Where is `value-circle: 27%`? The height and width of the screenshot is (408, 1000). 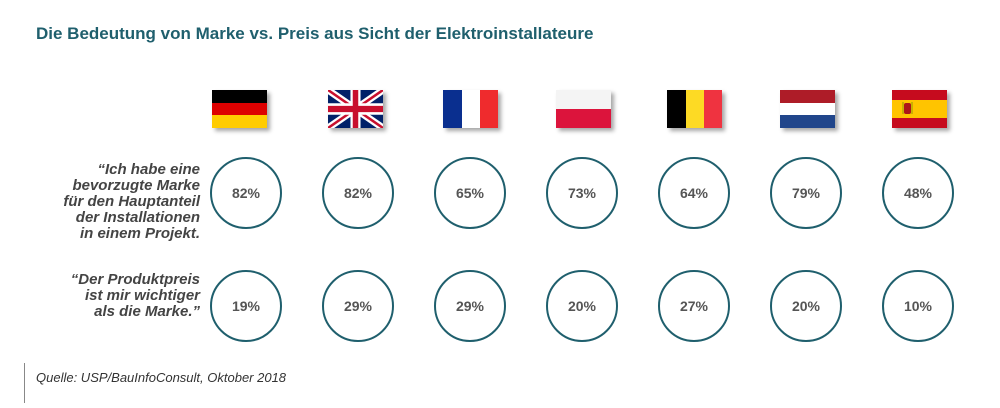
value-circle: 27% is located at coordinates (694, 306).